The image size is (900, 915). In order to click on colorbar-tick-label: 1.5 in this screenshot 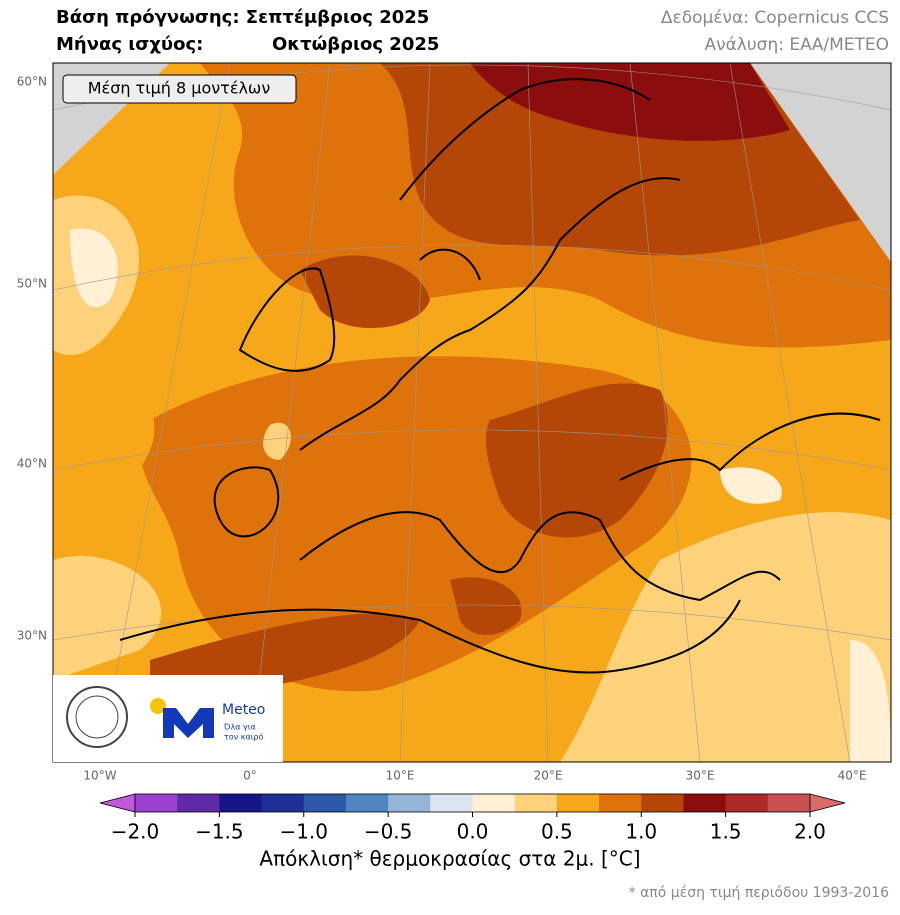, I will do `click(726, 832)`.